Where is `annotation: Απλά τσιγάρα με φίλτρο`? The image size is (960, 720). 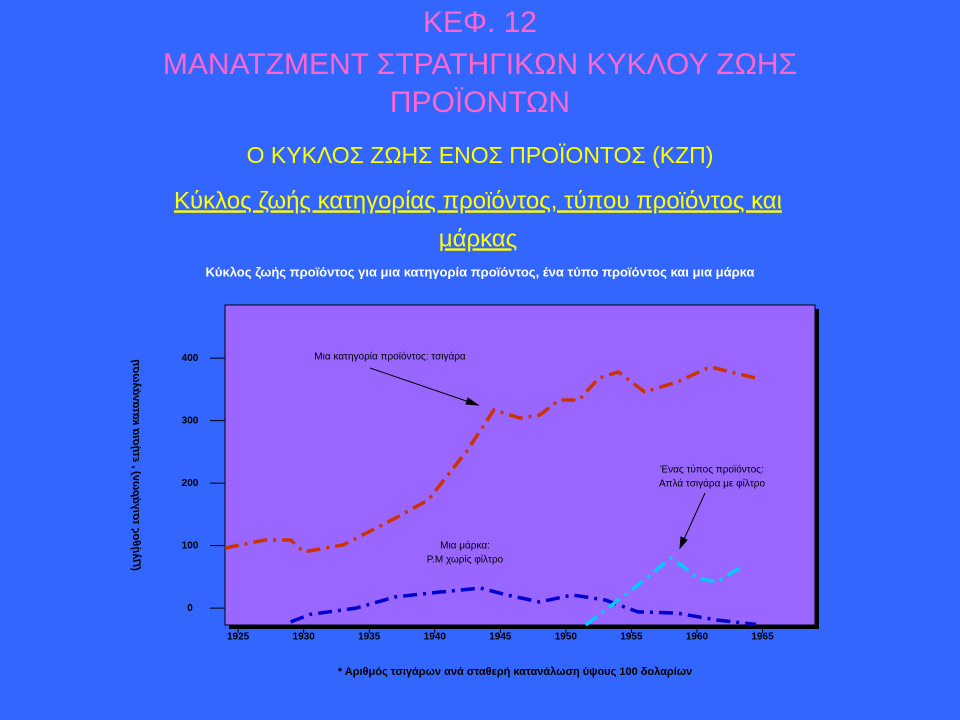
annotation: Απλά τσιγάρα με φίλτρο is located at coordinates (712, 484).